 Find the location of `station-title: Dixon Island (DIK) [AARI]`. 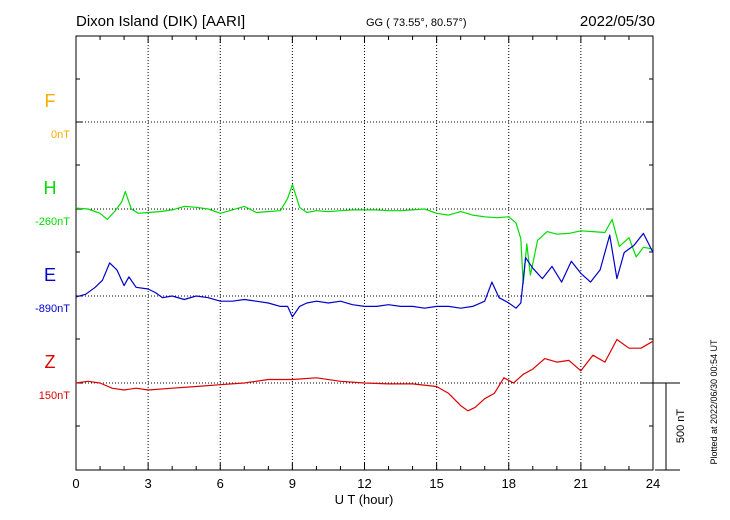

station-title: Dixon Island (DIK) [AARI] is located at coordinates (160, 21).